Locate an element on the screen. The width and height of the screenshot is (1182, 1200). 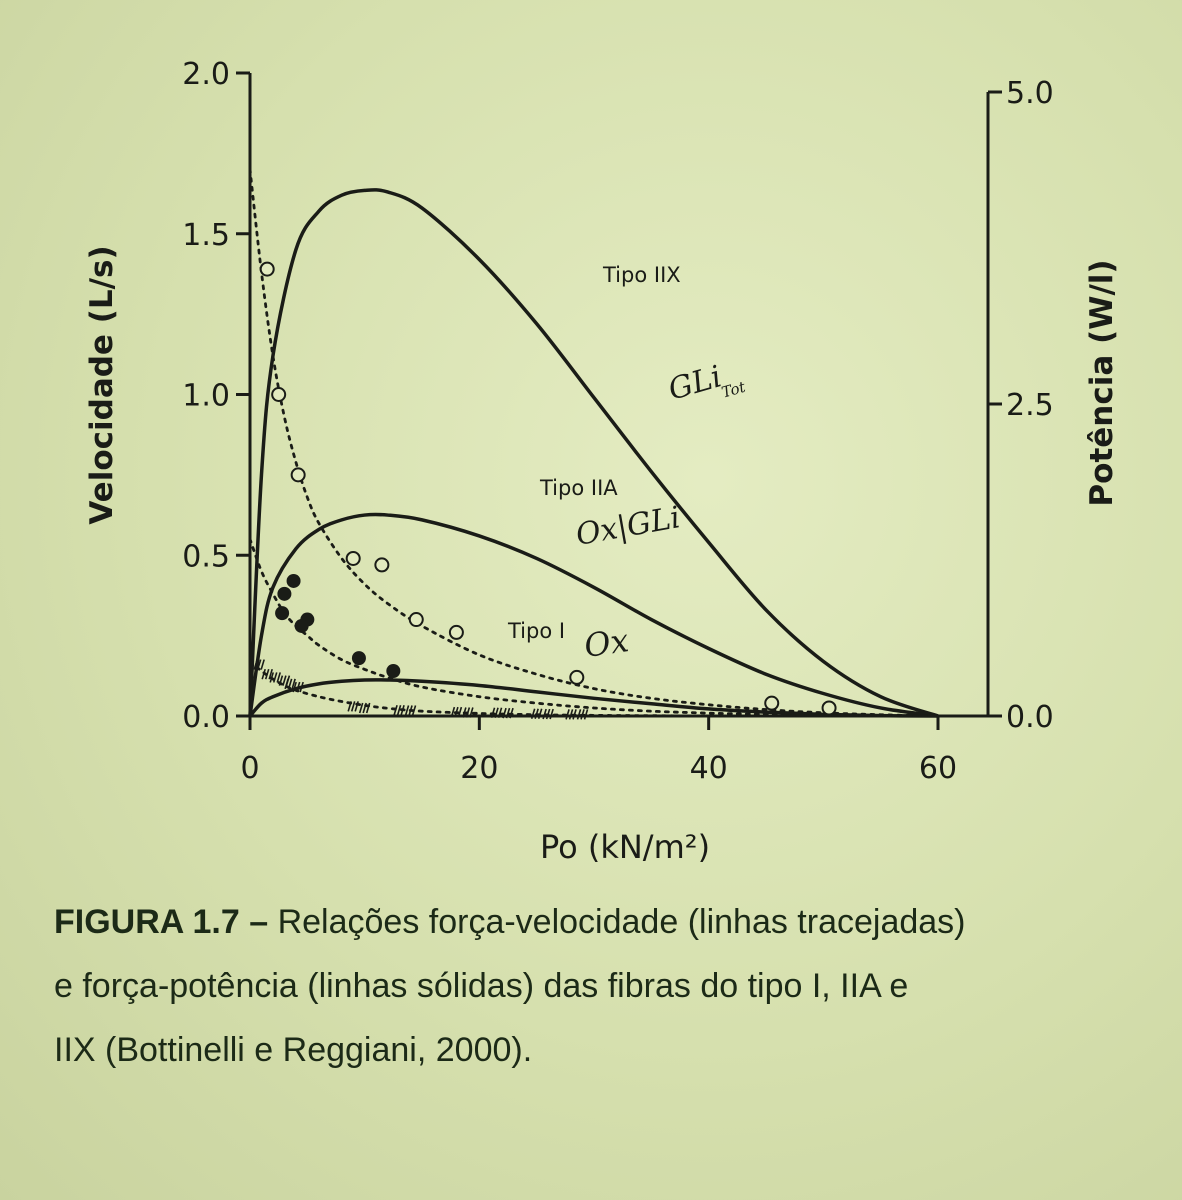
x-tick-label: 20 is located at coordinates (479, 768).